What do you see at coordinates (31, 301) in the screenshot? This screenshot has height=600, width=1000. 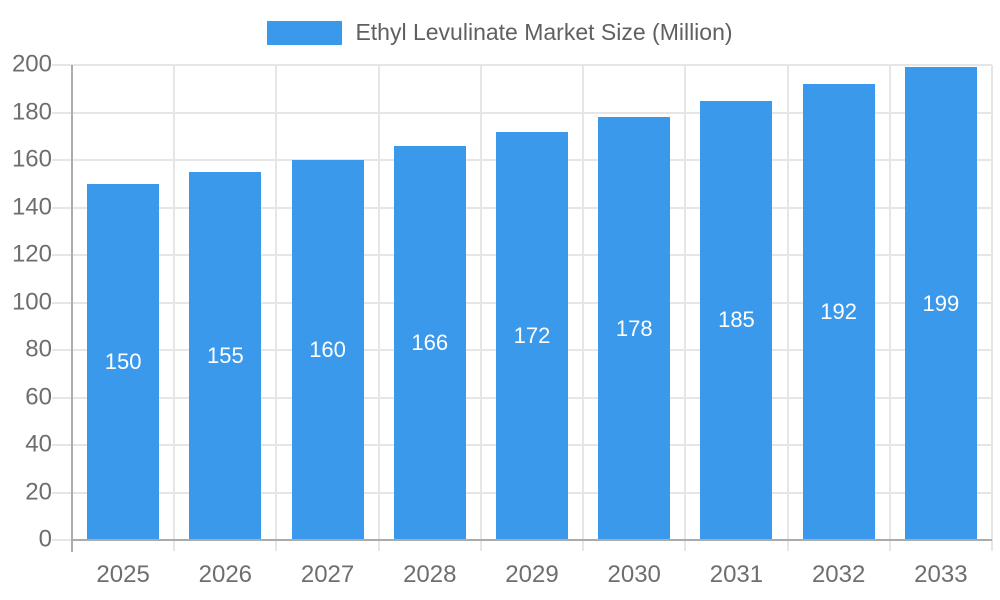 I see `y-axis-tick-label: 100` at bounding box center [31, 301].